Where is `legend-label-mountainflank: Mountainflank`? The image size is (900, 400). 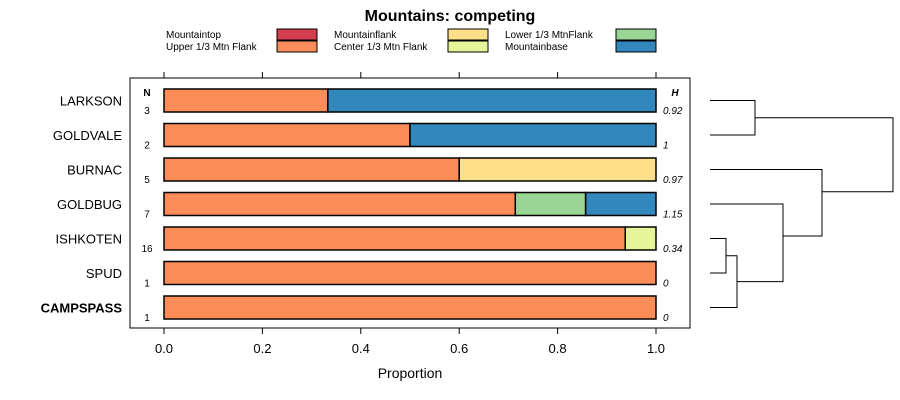 legend-label-mountainflank: Mountainflank is located at coordinates (365, 35).